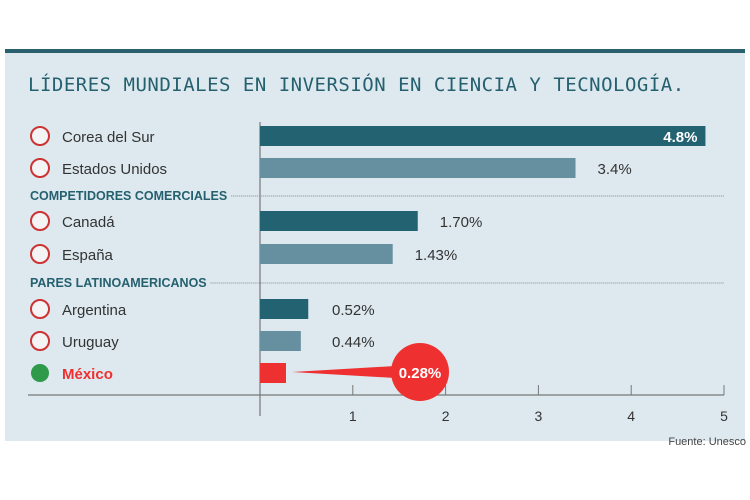 This screenshot has height=500, width=750. I want to click on callout-bubble, so click(420, 372).